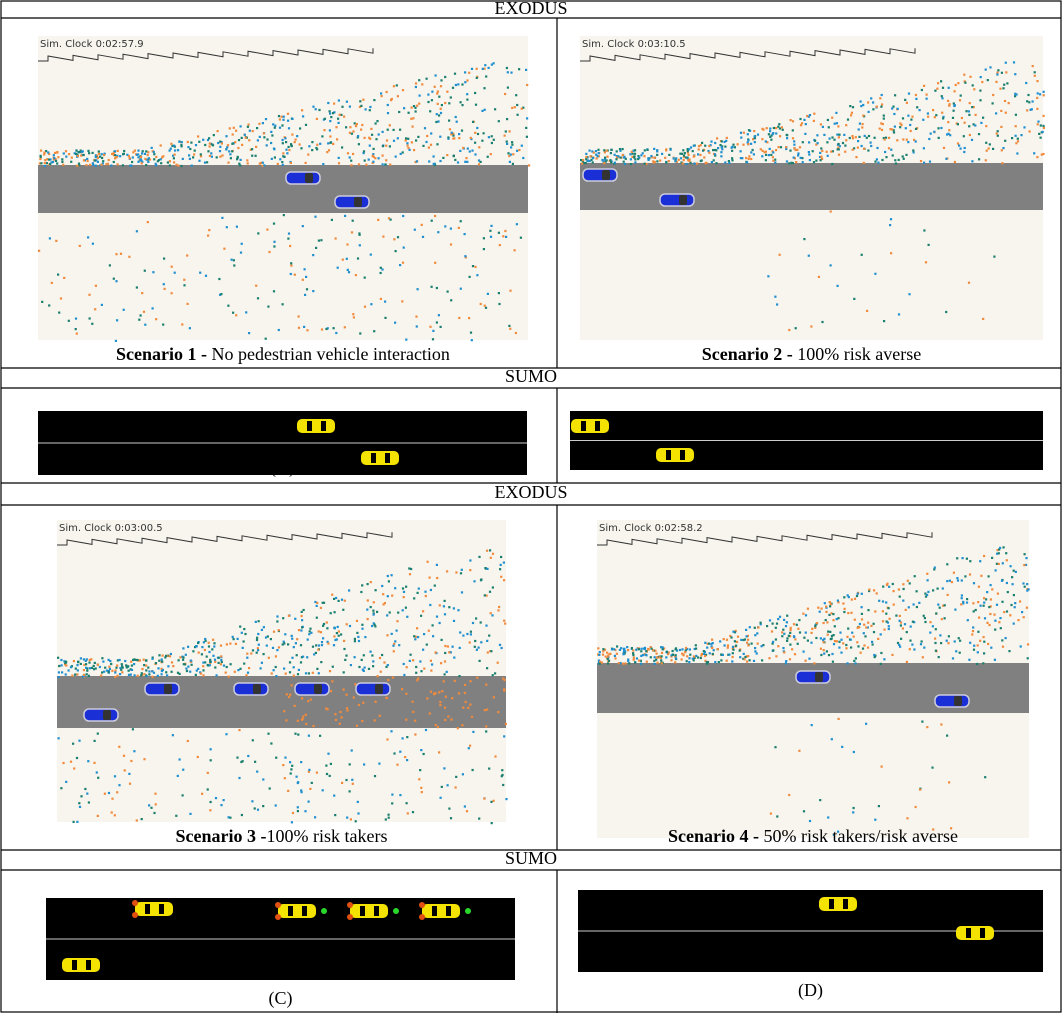  Describe the element at coordinates (376, 911) in the screenshot. I see `vehicle-window` at that location.